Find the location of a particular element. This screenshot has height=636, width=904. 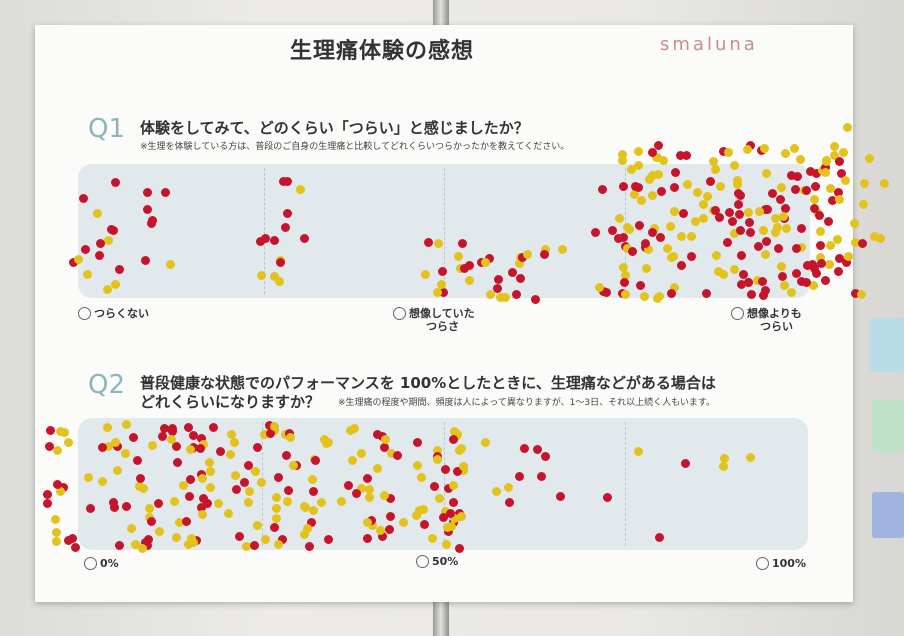

q2-scale-high: 100% is located at coordinates (781, 563).